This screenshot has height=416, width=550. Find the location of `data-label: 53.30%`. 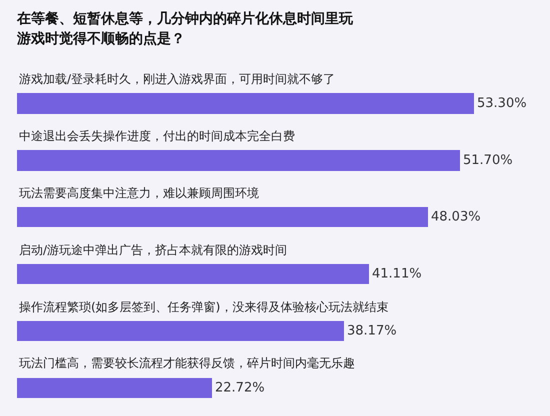

data-label: 53.30% is located at coordinates (502, 103).